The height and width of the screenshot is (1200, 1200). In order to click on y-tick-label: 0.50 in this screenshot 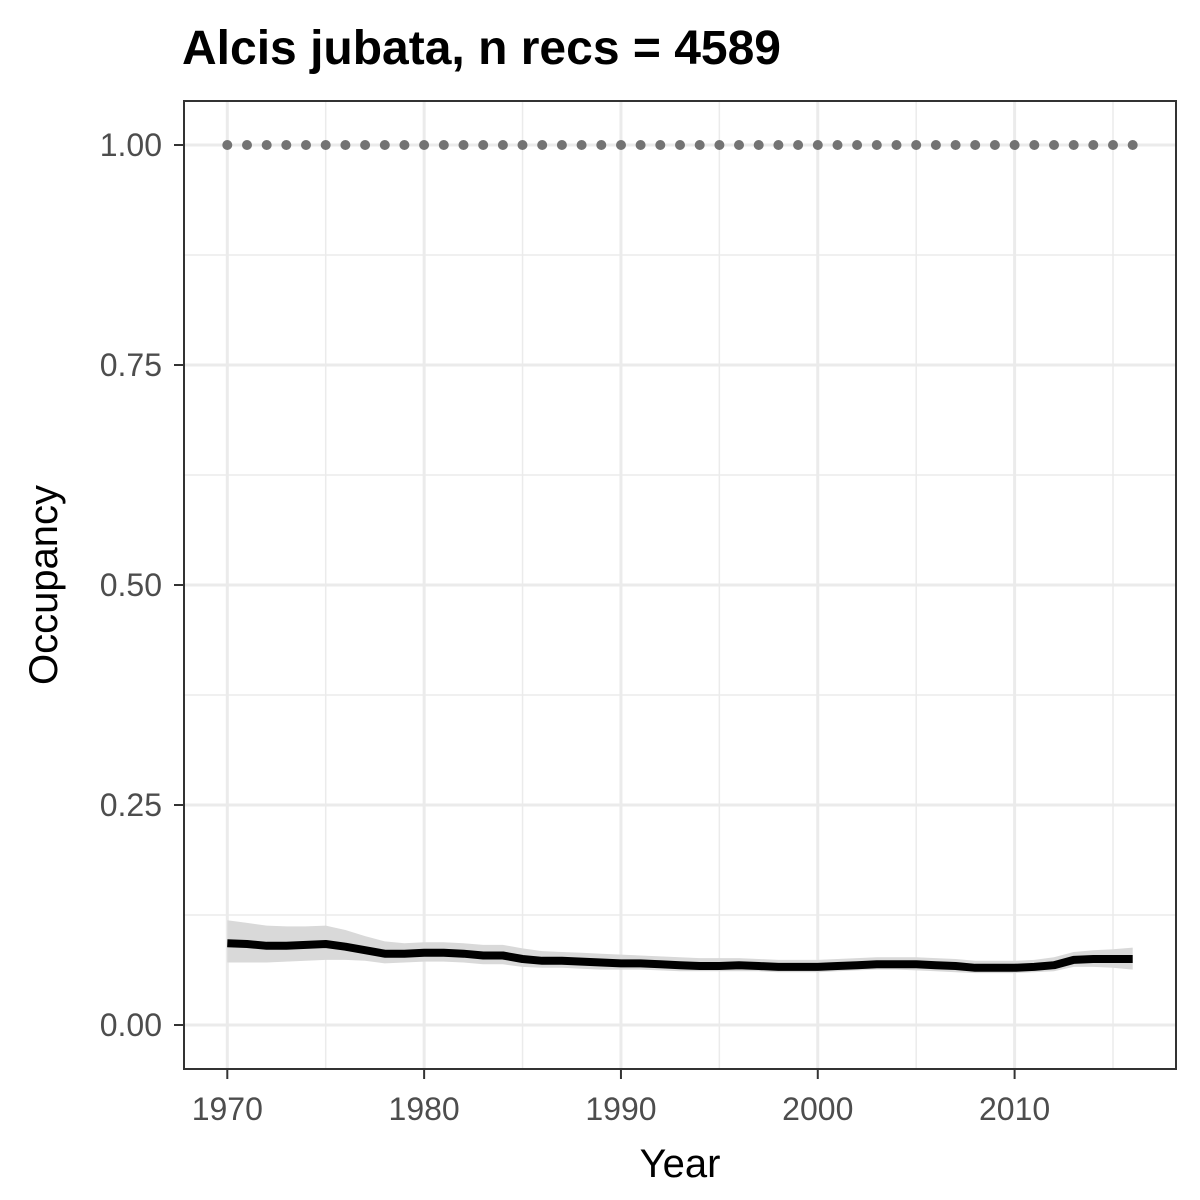, I will do `click(131, 585)`.